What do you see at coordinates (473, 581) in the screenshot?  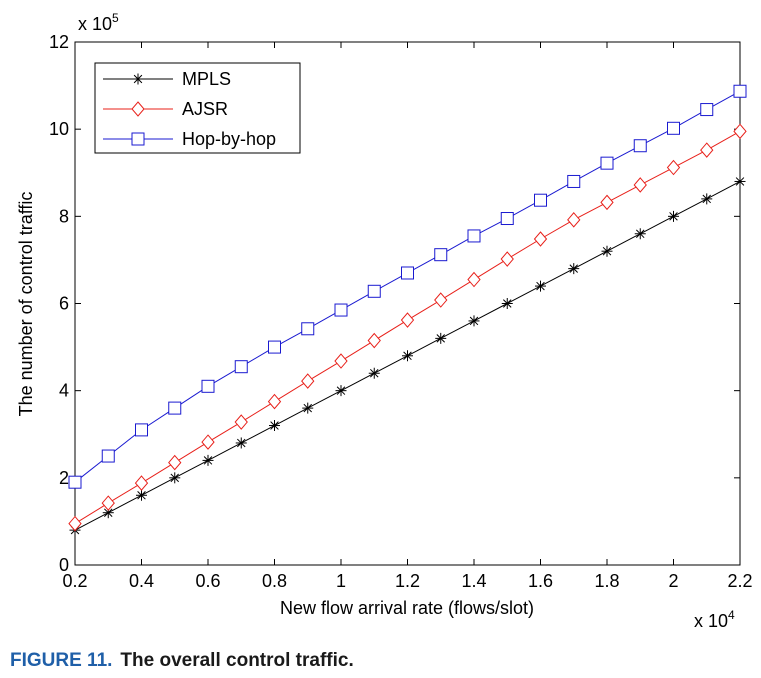 I see `x-tick-label: 1.4` at bounding box center [473, 581].